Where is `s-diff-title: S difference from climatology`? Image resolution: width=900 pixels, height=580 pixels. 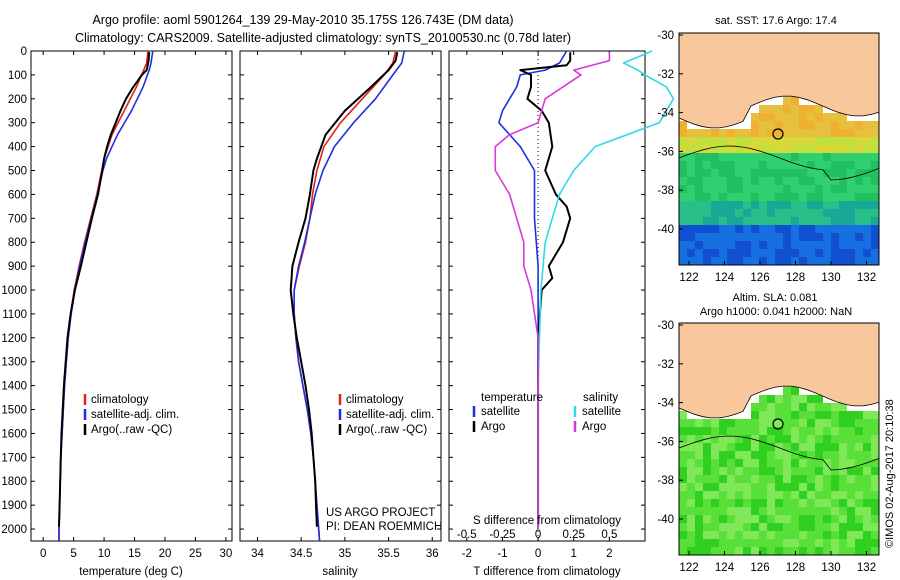
s-diff-title: S difference from climatology is located at coordinates (547, 521).